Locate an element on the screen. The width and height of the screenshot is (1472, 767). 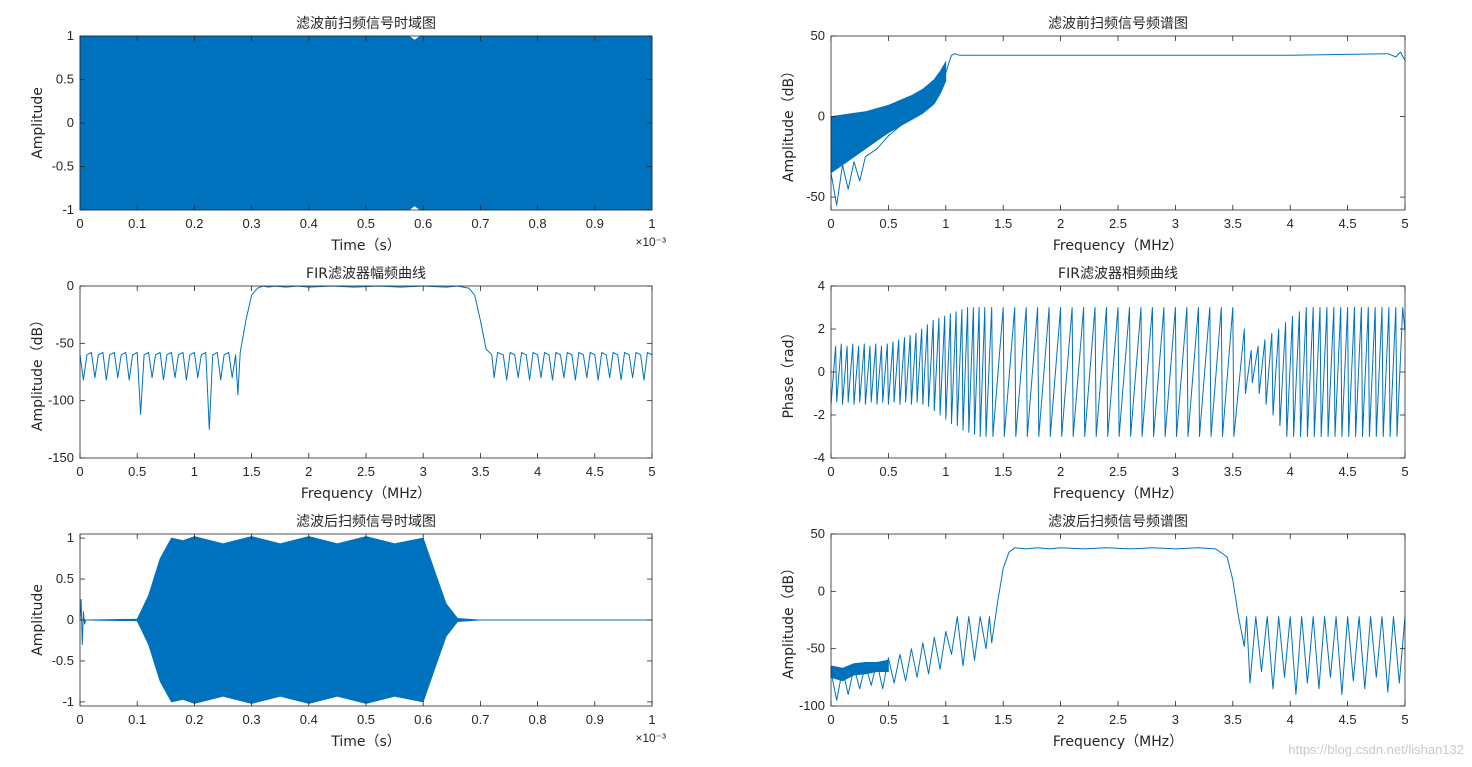
x-tick-label: 3 is located at coordinates (1175, 719).